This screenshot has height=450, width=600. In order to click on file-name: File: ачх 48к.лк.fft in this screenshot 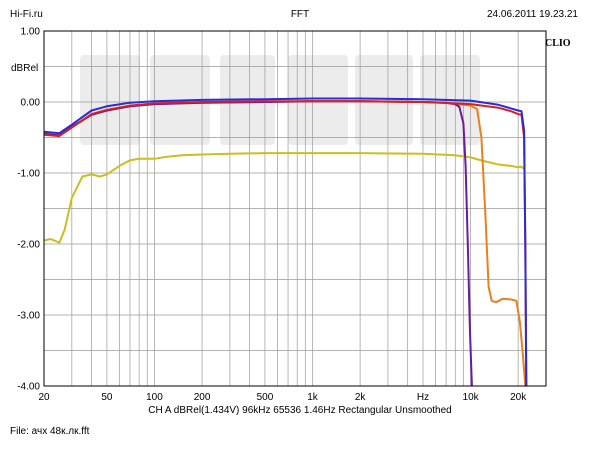, I will do `click(50, 431)`.